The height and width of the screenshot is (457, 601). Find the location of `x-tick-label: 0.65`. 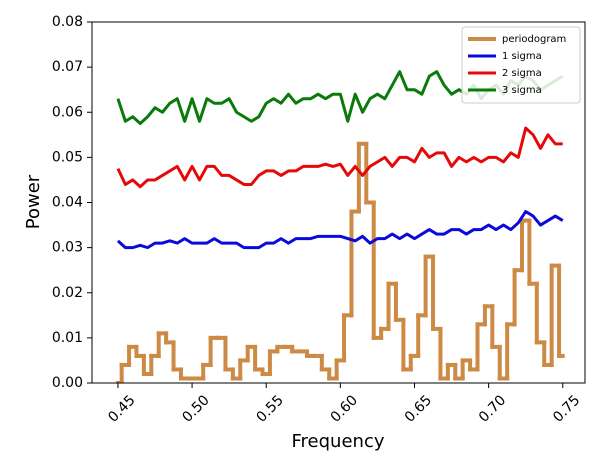

x-tick-label: 0.65 is located at coordinates (418, 408).